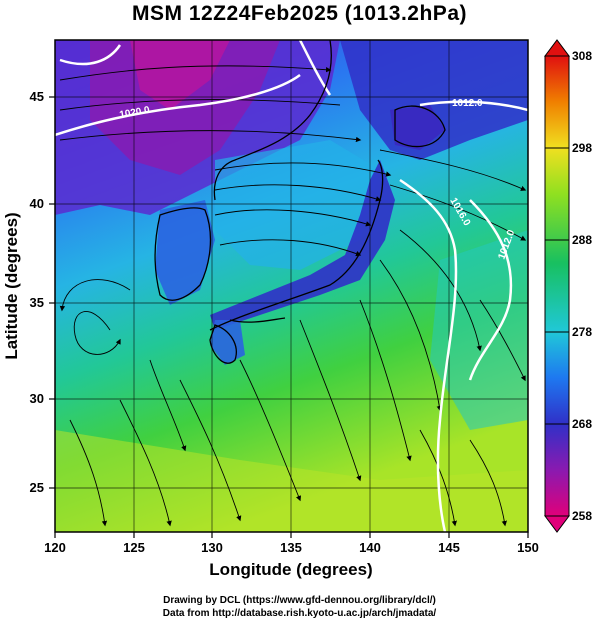  What do you see at coordinates (135, 113) in the screenshot?
I see `isobar-label-1020: 1020.0` at bounding box center [135, 113].